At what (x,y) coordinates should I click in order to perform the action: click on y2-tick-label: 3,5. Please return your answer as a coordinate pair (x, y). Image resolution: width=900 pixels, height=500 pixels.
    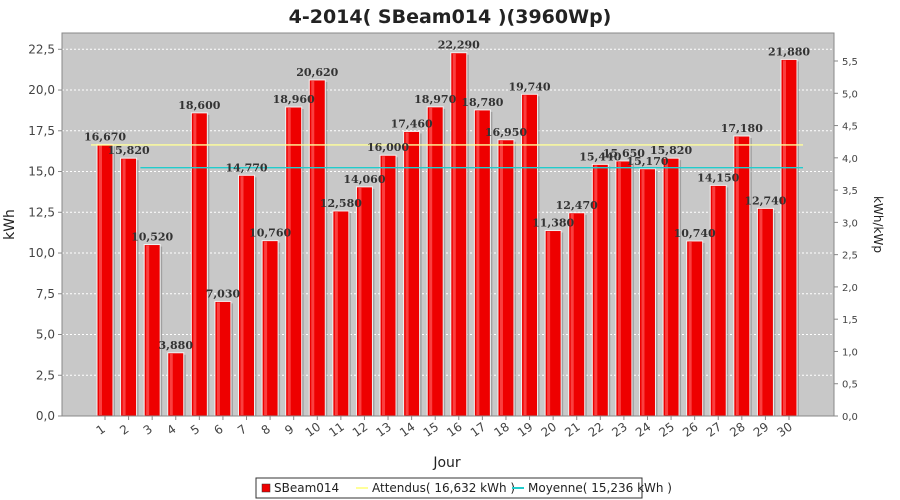
    Looking at the image, I should click on (850, 191).